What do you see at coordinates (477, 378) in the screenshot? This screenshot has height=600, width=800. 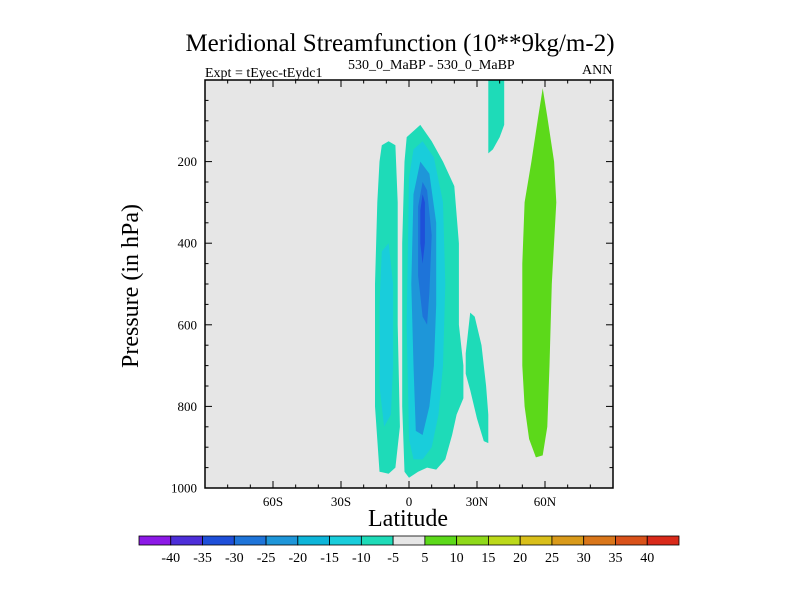 I see `cell-nh-lower` at bounding box center [477, 378].